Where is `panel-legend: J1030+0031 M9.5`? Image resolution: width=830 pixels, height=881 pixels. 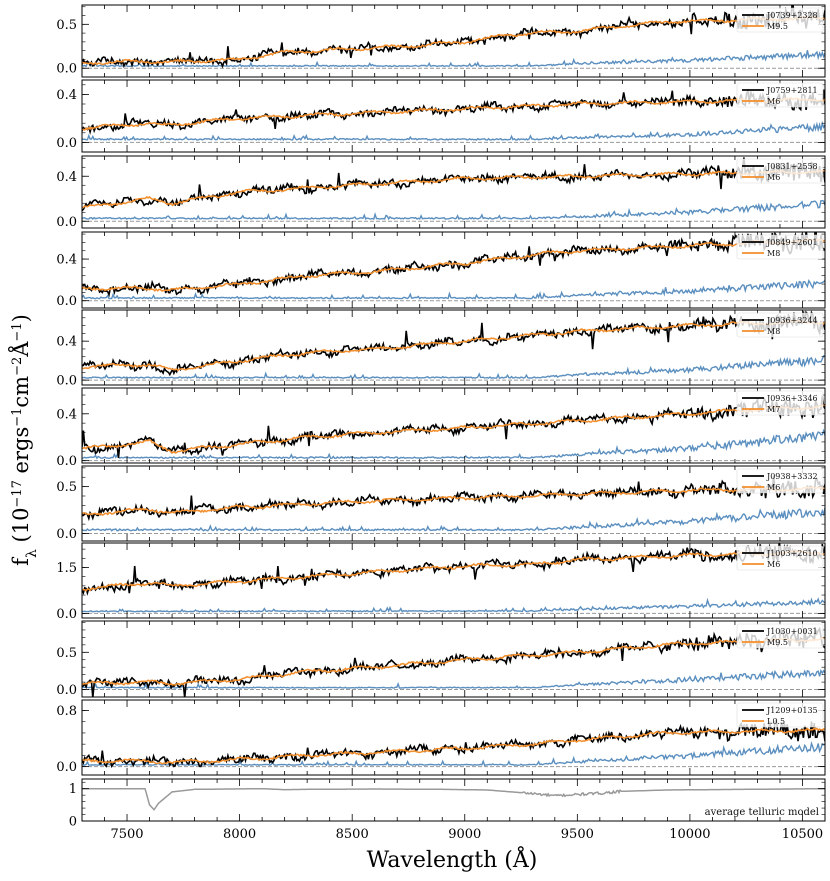
panel-legend: J1030+0031 M9.5 is located at coordinates (780, 636).